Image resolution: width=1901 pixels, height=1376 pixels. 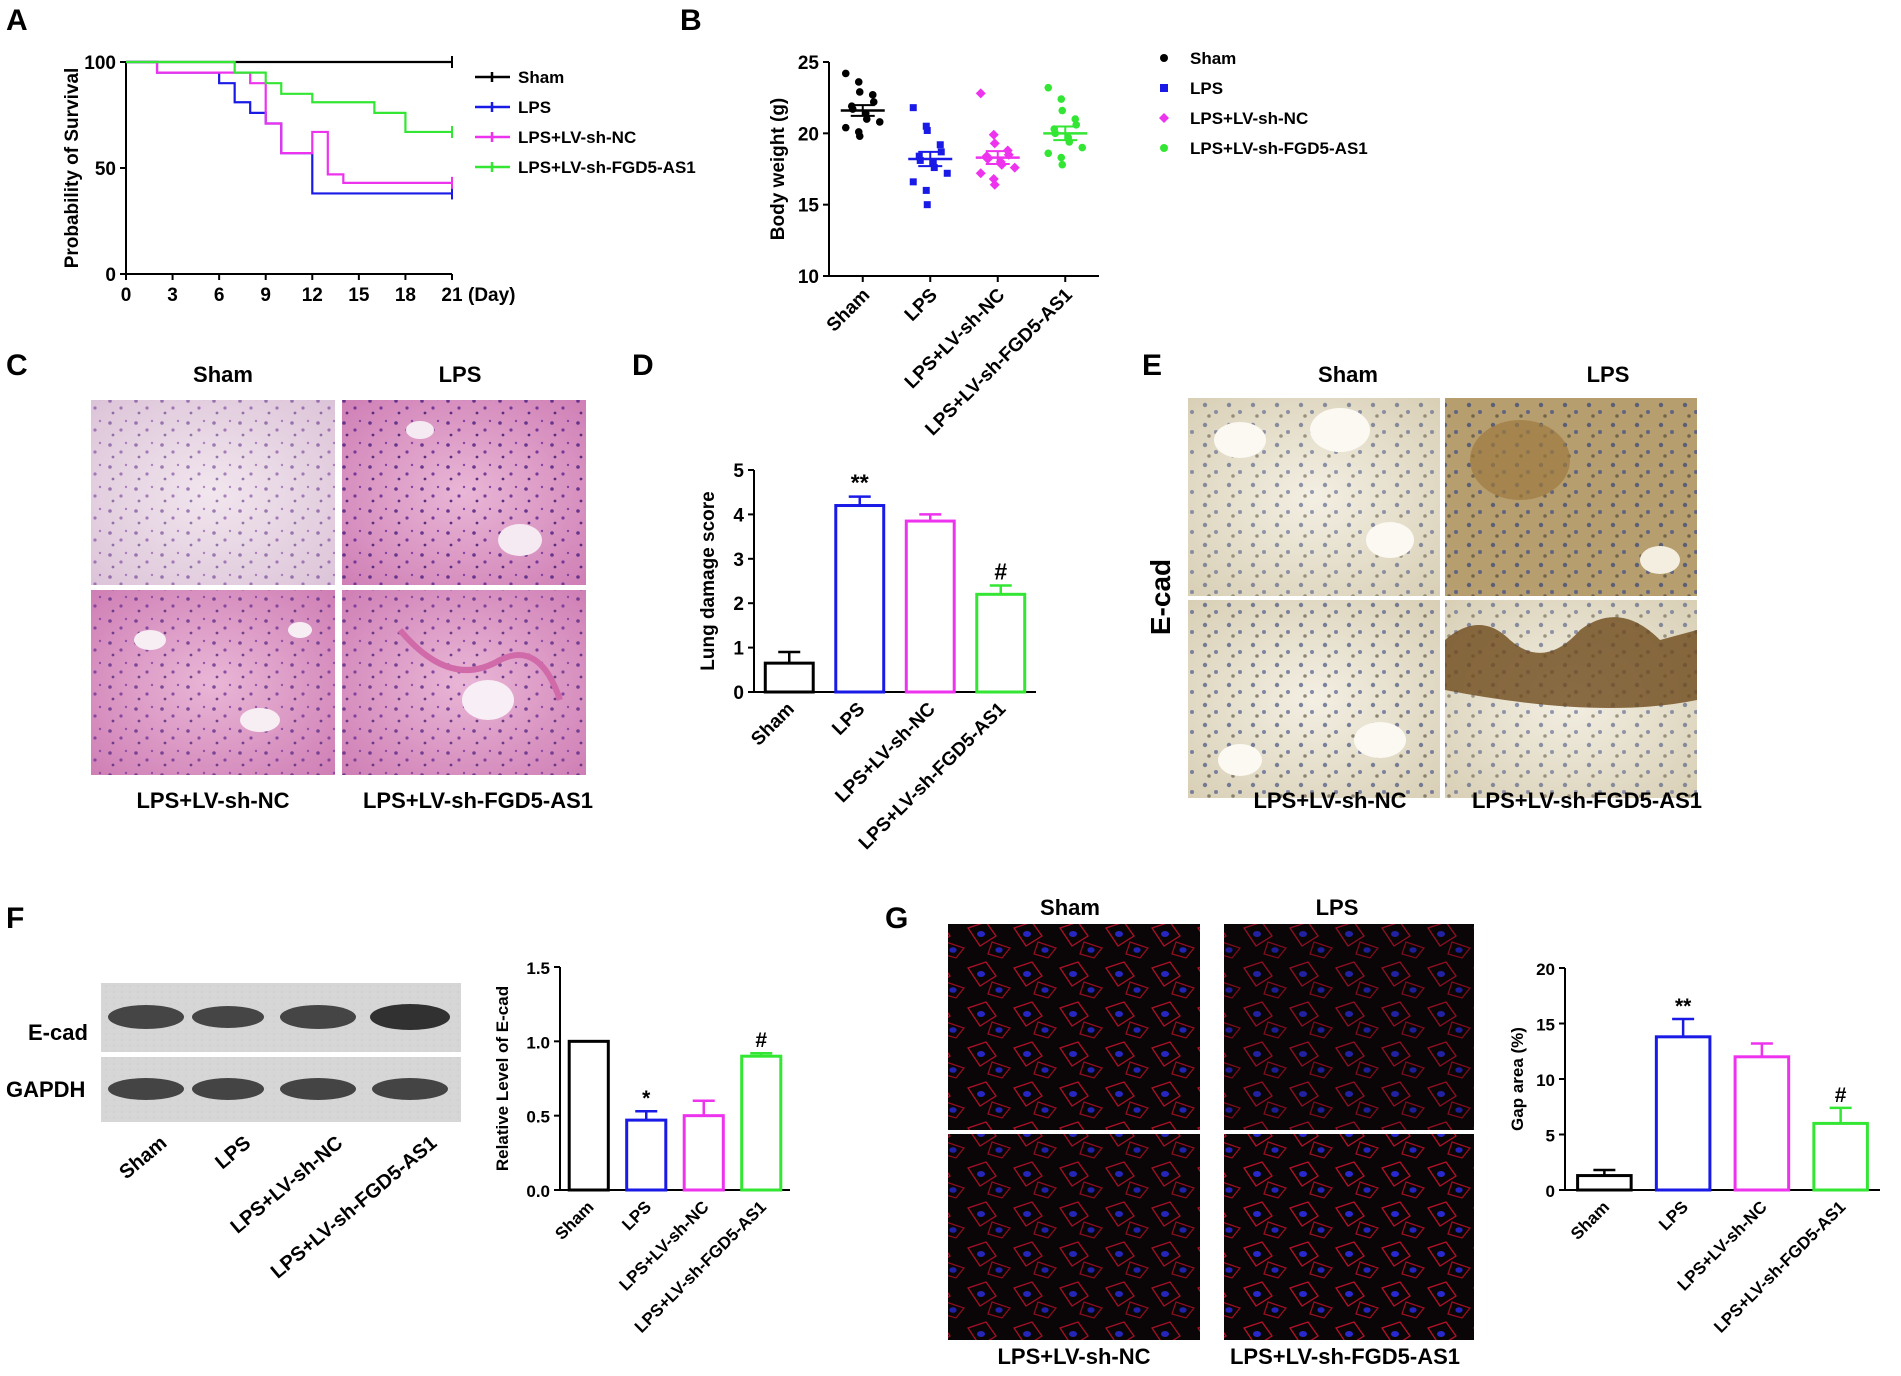 What do you see at coordinates (405, 295) in the screenshot?
I see `x-tick-label: 18` at bounding box center [405, 295].